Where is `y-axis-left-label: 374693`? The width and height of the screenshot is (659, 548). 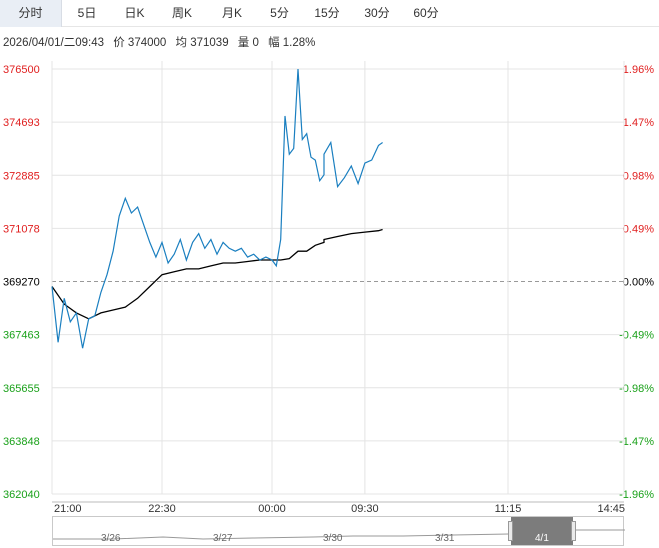
y-axis-left-label: 374693 is located at coordinates (21, 123).